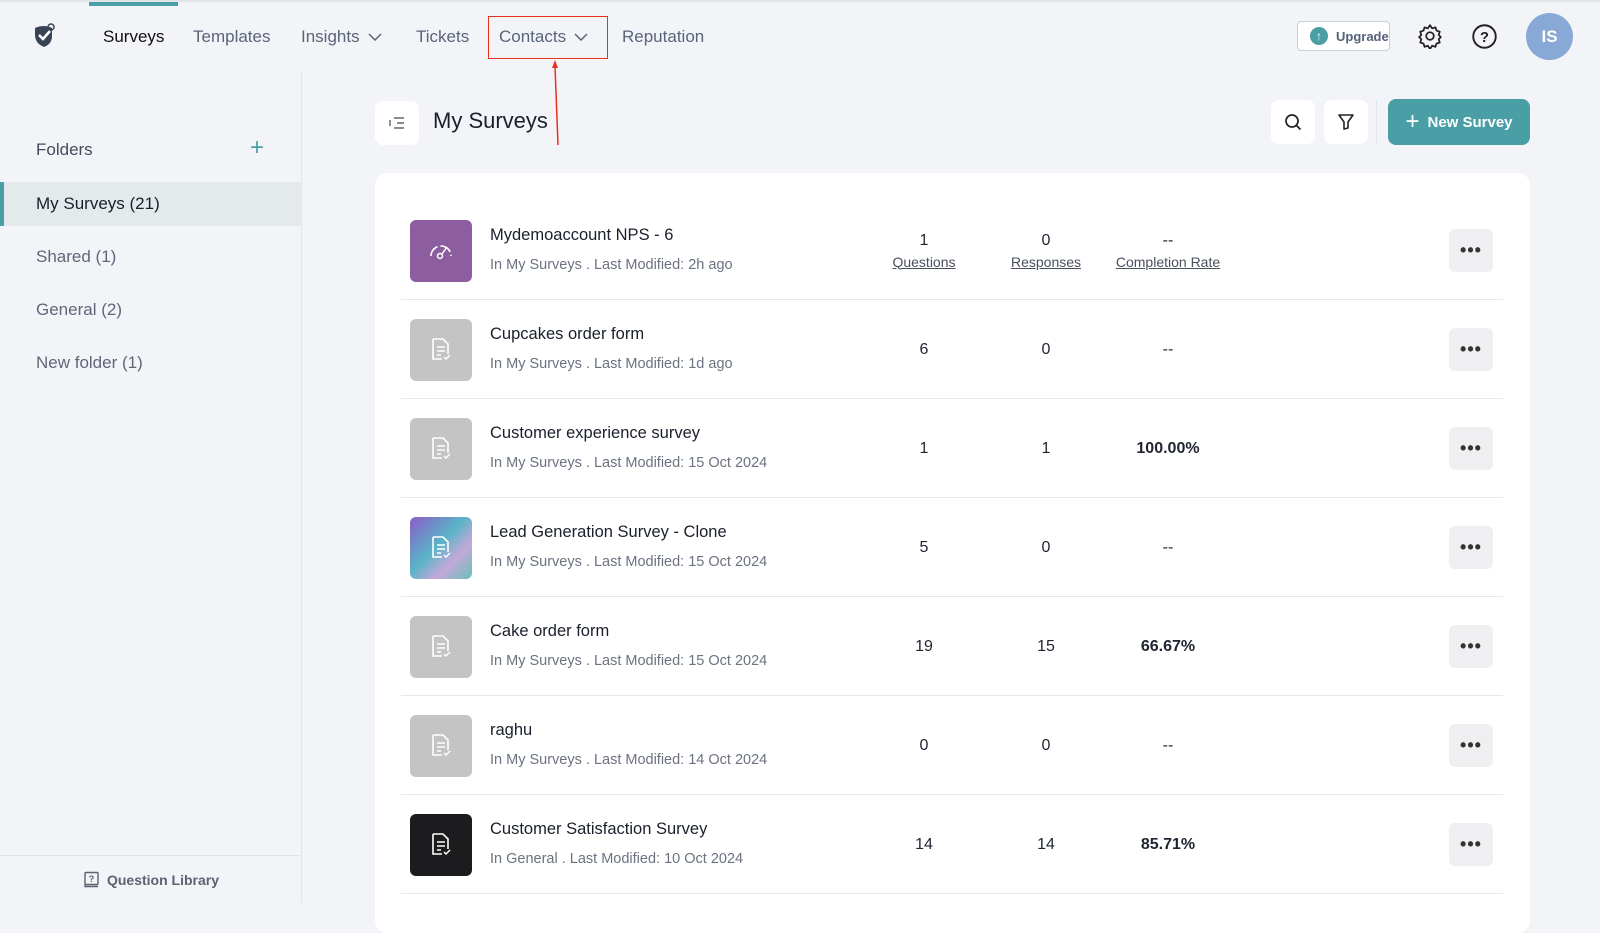  Describe the element at coordinates (443, 36) in the screenshot. I see `nav-tickets: Tickets` at that location.